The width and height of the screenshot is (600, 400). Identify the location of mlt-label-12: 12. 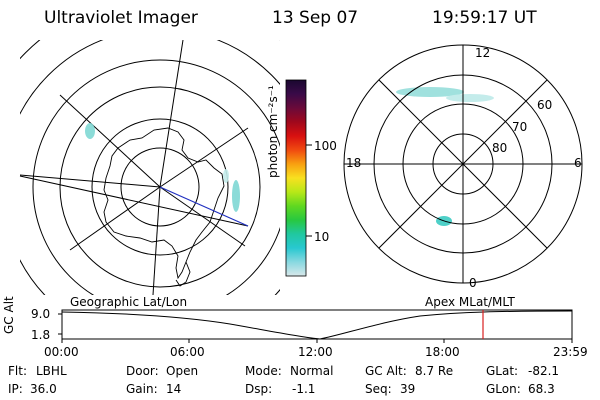
(483, 53).